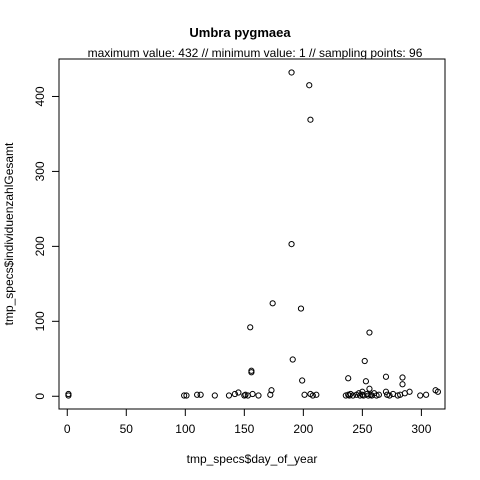 The width and height of the screenshot is (480, 480). I want to click on y-axis: 0 100 200 300 400, so click(46, 243).